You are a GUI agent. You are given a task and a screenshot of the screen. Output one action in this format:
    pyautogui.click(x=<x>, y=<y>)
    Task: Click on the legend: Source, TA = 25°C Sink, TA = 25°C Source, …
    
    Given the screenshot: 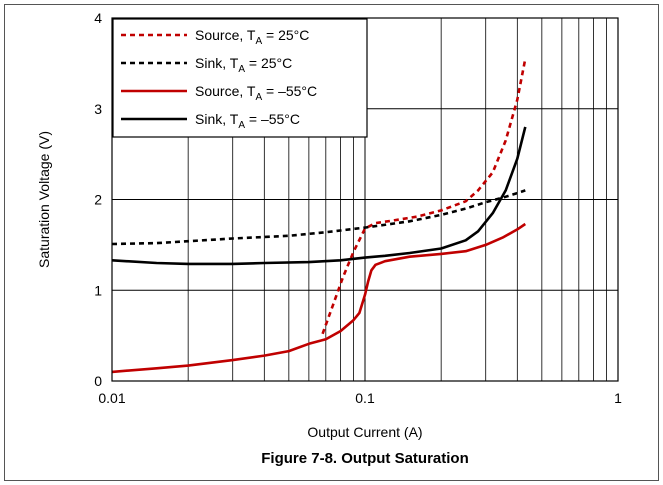 What is the action you would take?
    pyautogui.click(x=240, y=78)
    